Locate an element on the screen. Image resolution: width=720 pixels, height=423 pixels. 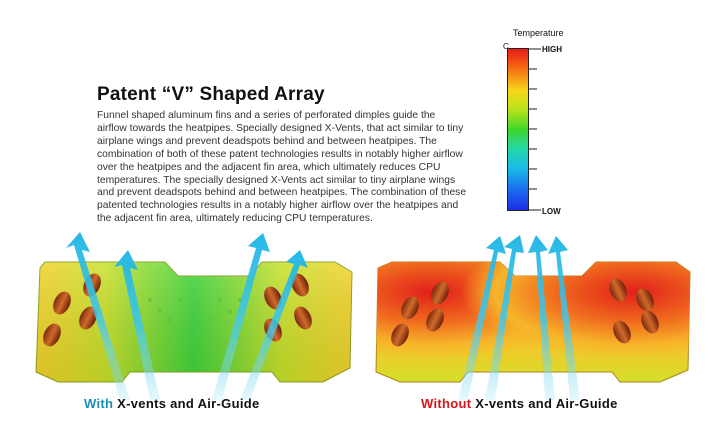
left-fin-plate is located at coordinates (194, 322).